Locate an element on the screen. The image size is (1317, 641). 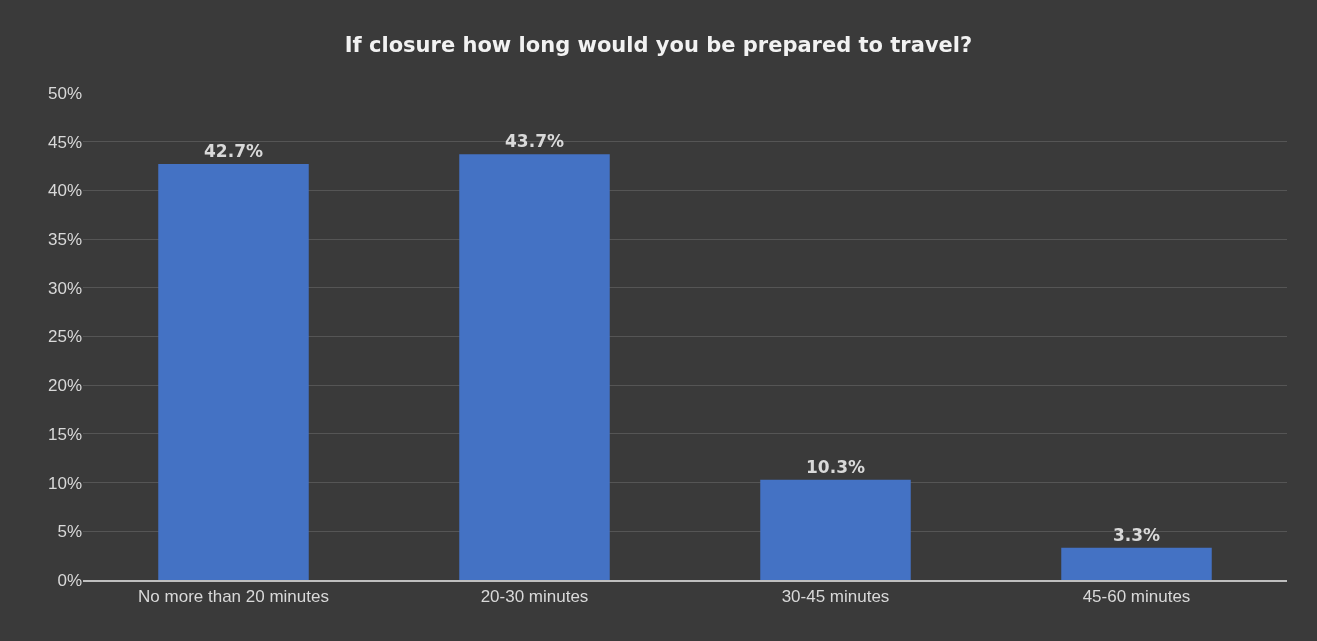
chart-title: If closure how long would you be prepared to travel? is located at coordinates (658, 45).